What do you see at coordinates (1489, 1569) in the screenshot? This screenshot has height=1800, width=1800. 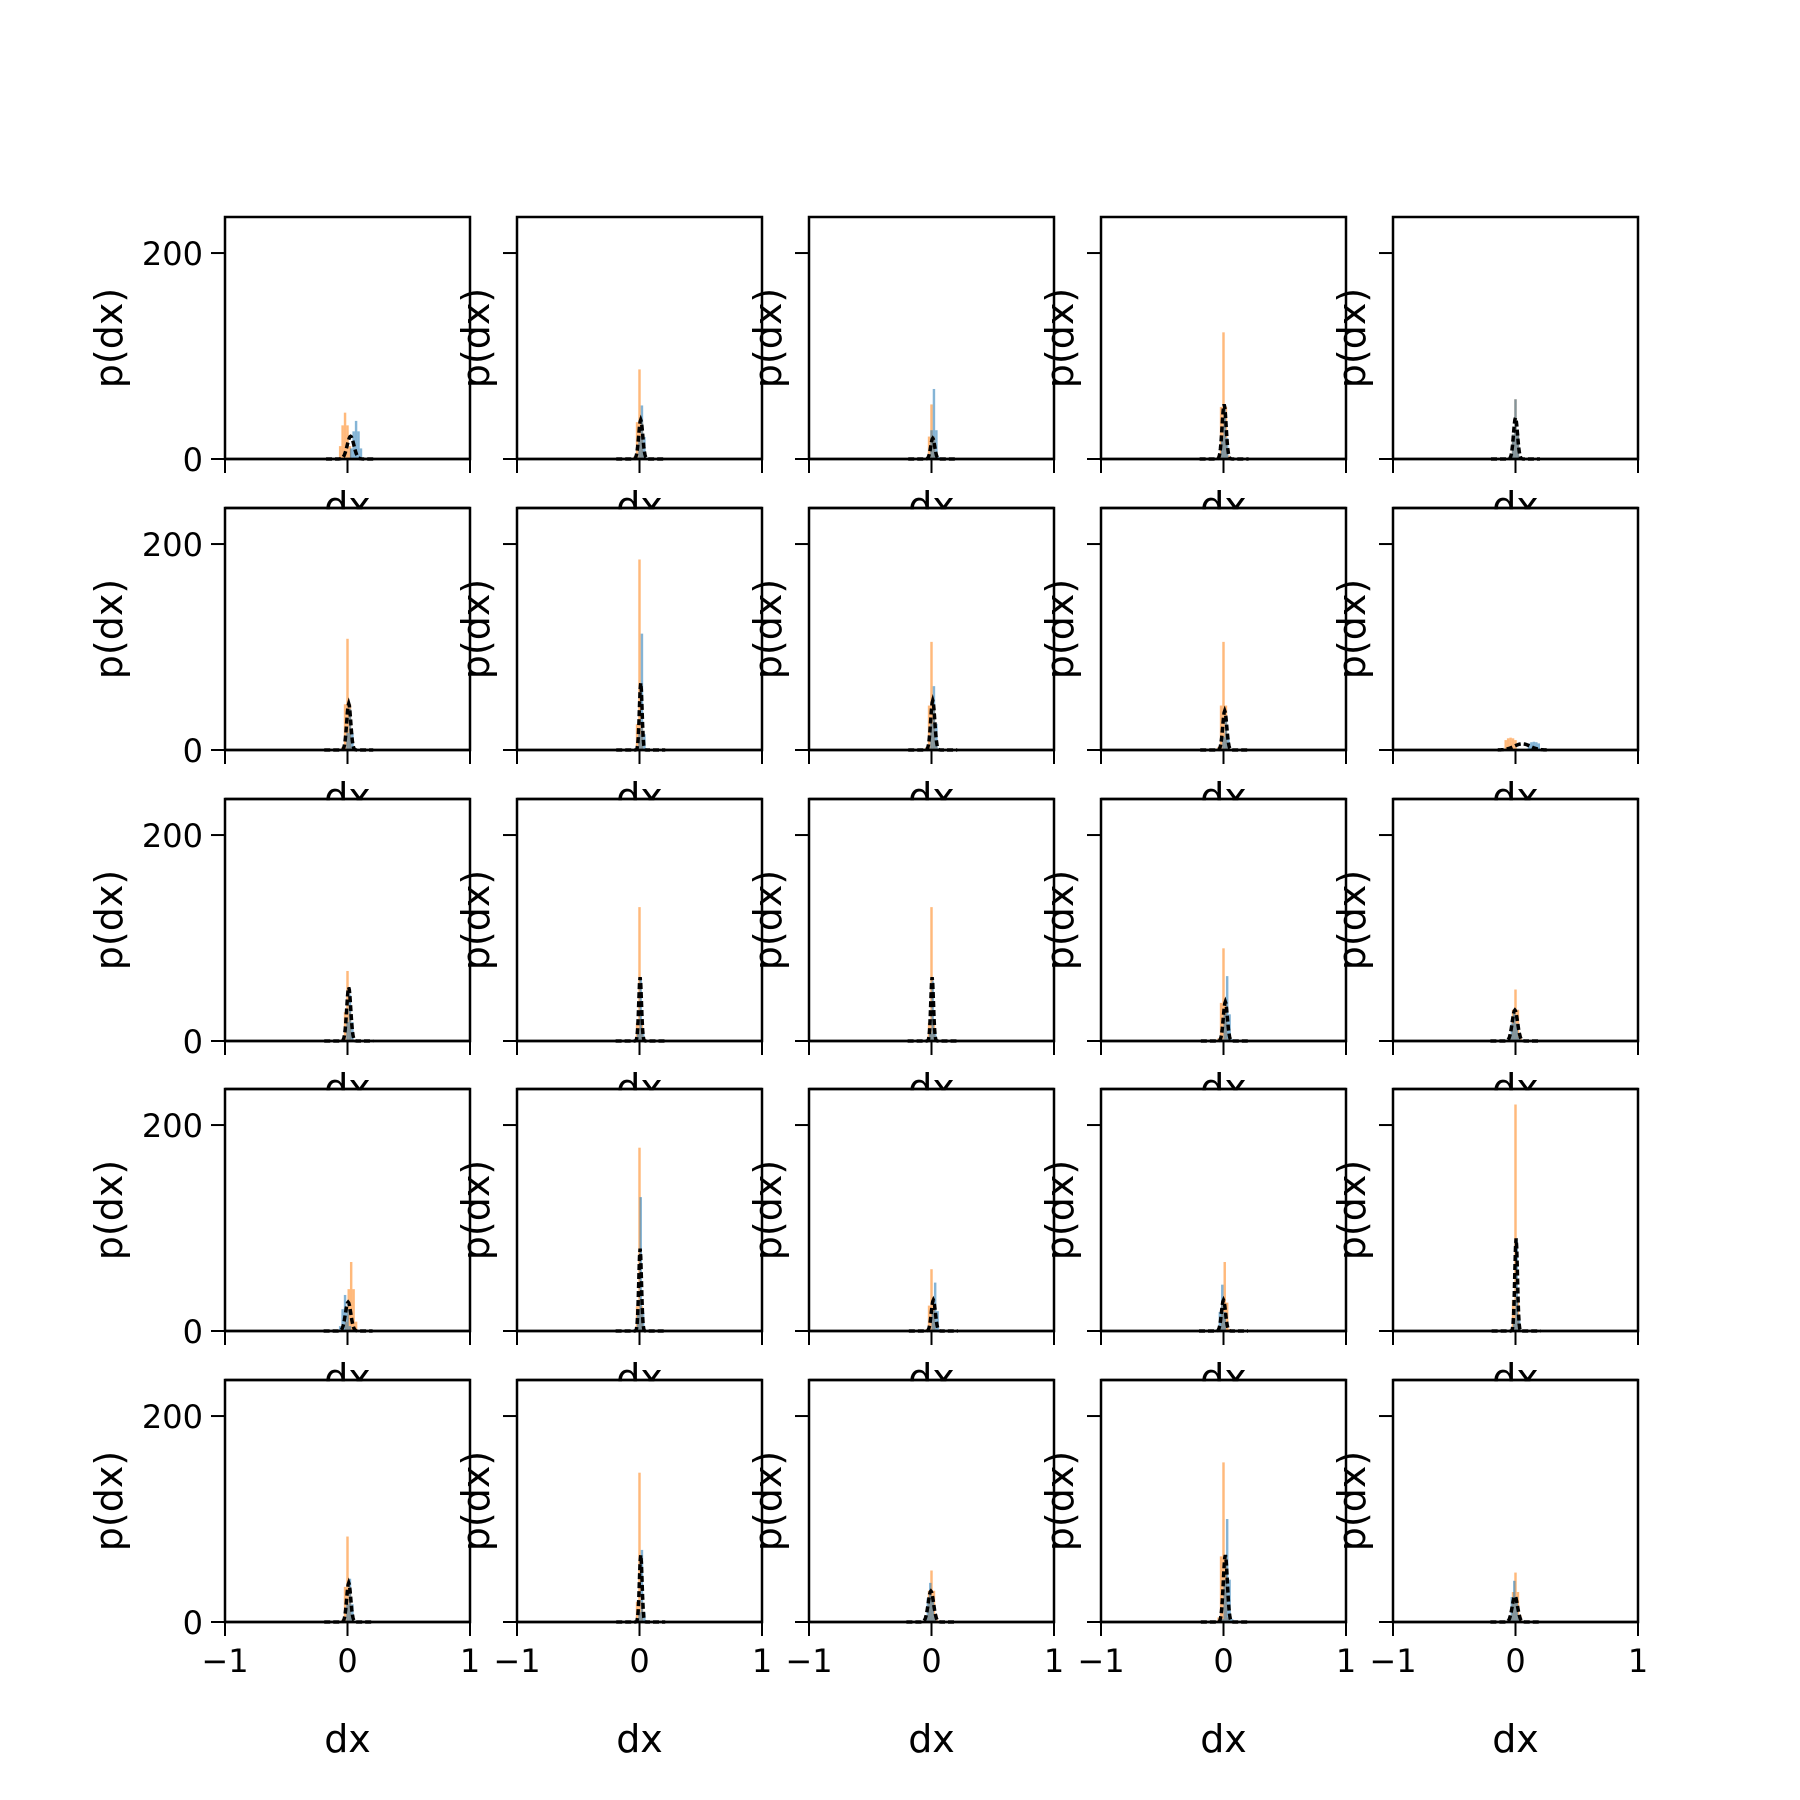 I see `panel-r5-c5: −1 0 1 dx p(dx)` at bounding box center [1489, 1569].